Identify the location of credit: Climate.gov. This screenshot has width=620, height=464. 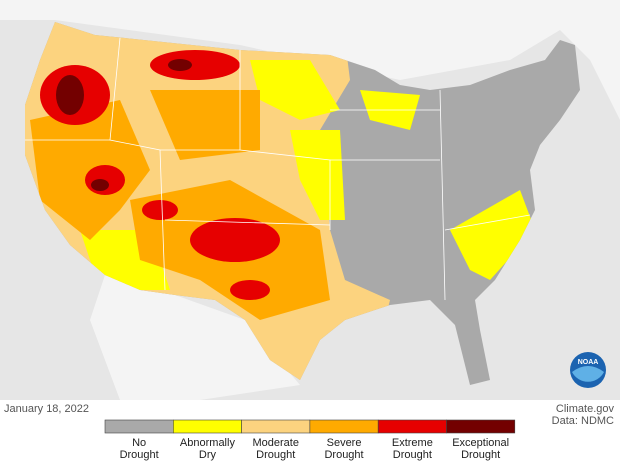
(585, 409).